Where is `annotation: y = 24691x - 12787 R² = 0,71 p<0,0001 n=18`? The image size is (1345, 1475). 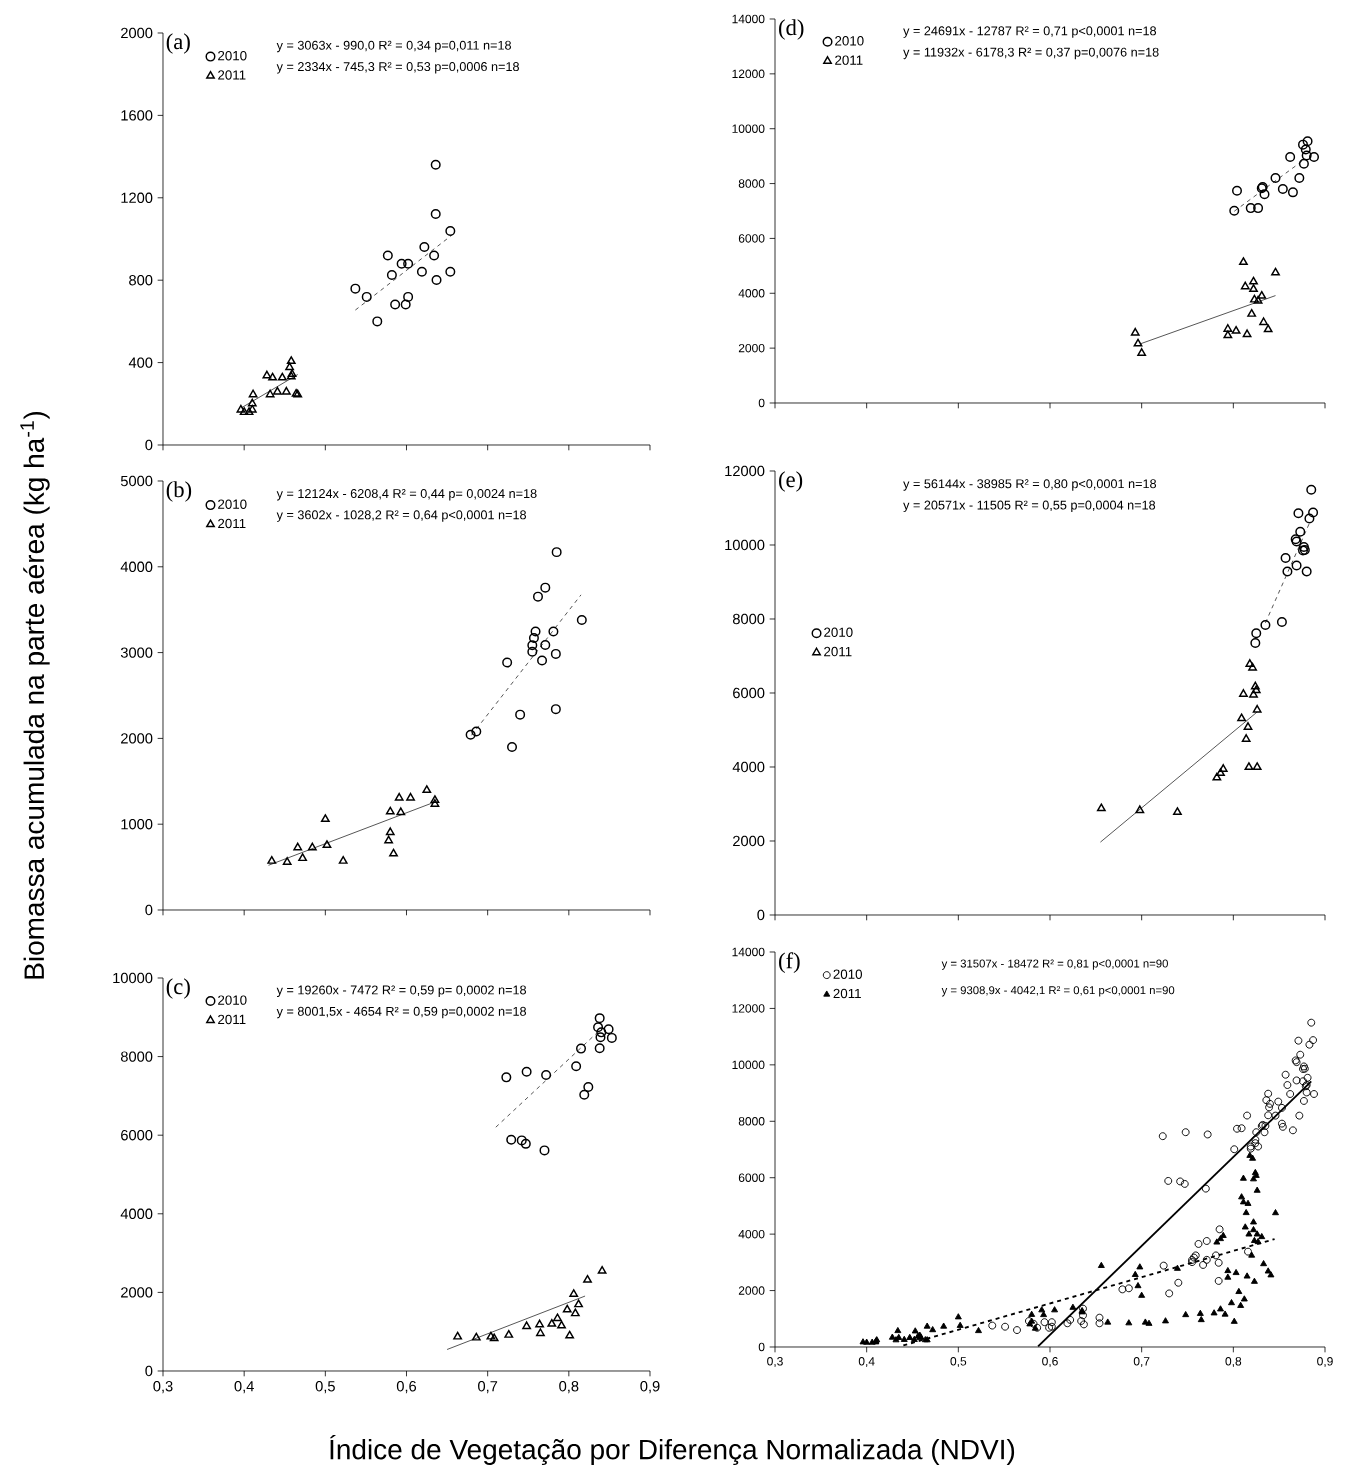 annotation: y = 24691x - 12787 R² = 0,71 p<0,0001 n=18 is located at coordinates (1030, 32).